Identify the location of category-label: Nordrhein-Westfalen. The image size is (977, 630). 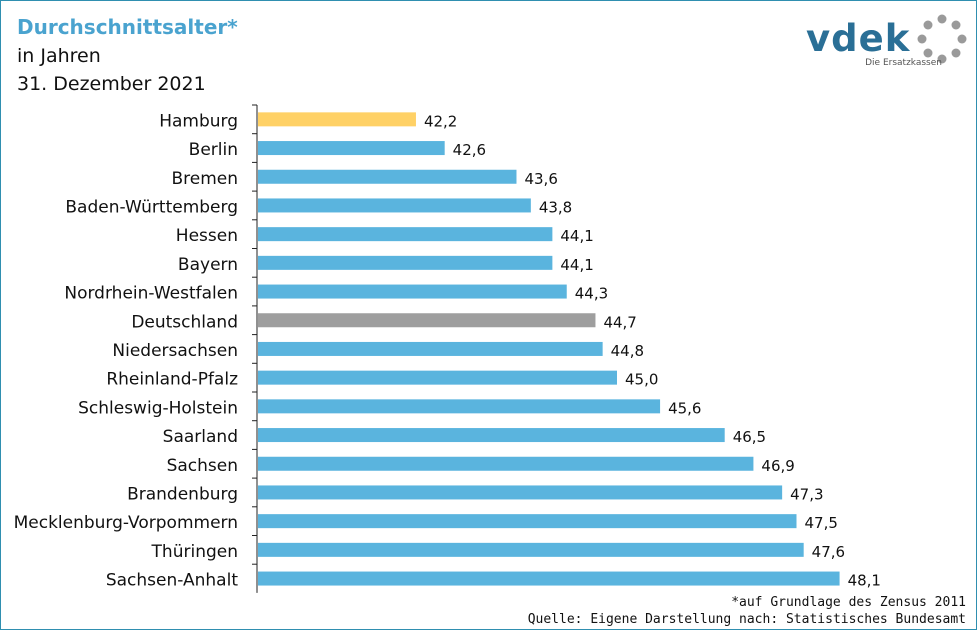
(151, 294).